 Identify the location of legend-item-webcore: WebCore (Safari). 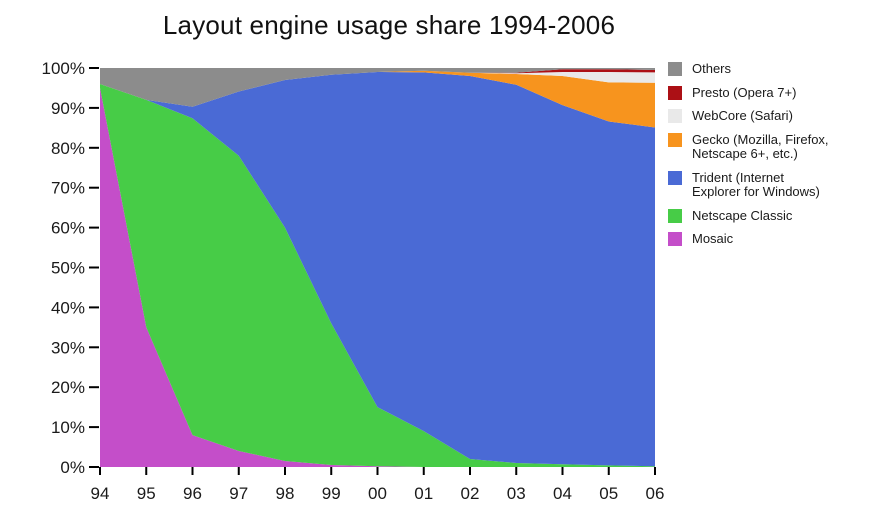
(748, 116).